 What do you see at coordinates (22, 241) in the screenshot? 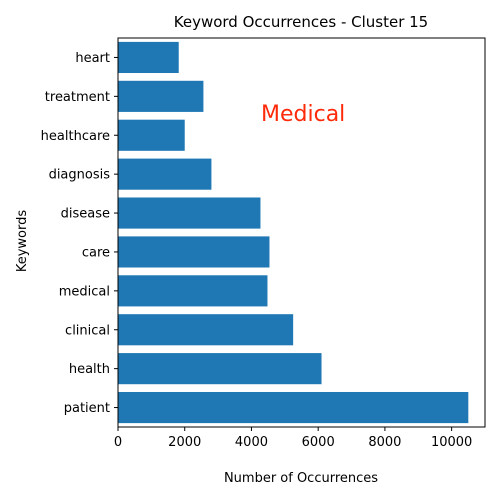
I see `y-axis-label: Keywords` at bounding box center [22, 241].